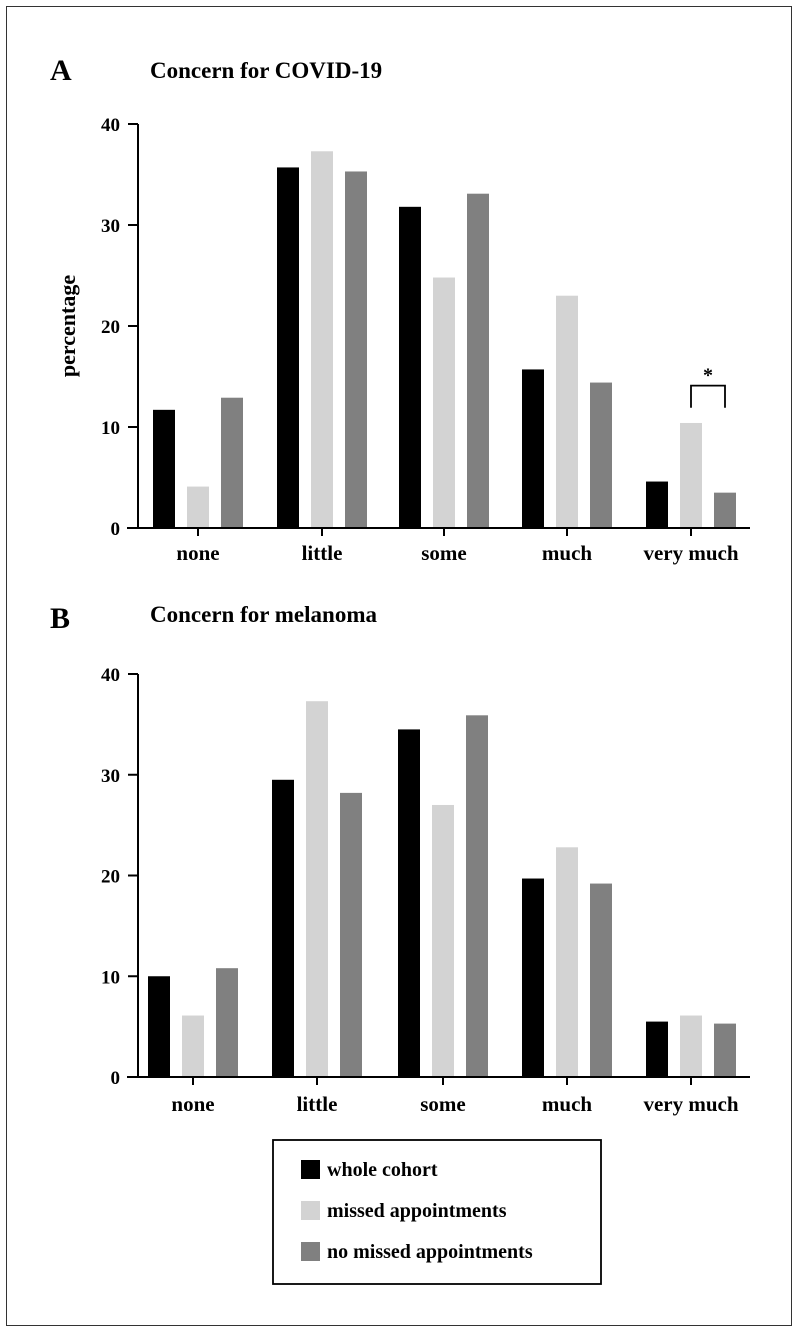 This screenshot has width=800, height=1334. I want to click on legend-label: whole cohort, so click(382, 1170).